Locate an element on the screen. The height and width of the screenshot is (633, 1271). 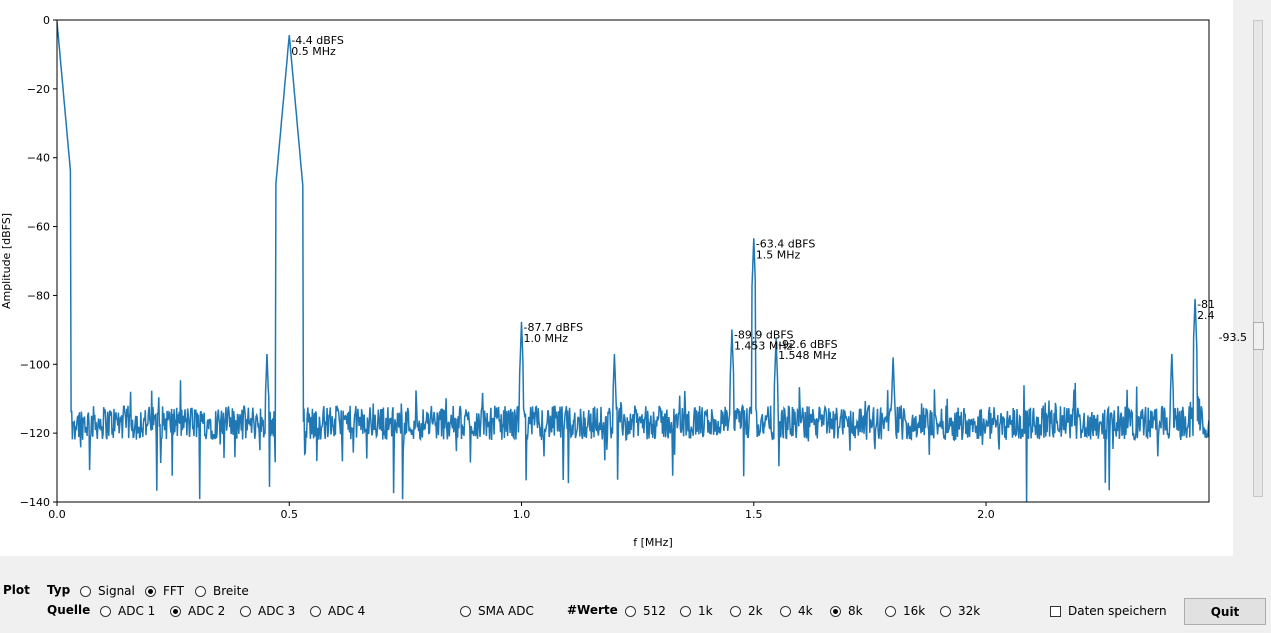
y-tick-label: −40 is located at coordinates (38, 158).